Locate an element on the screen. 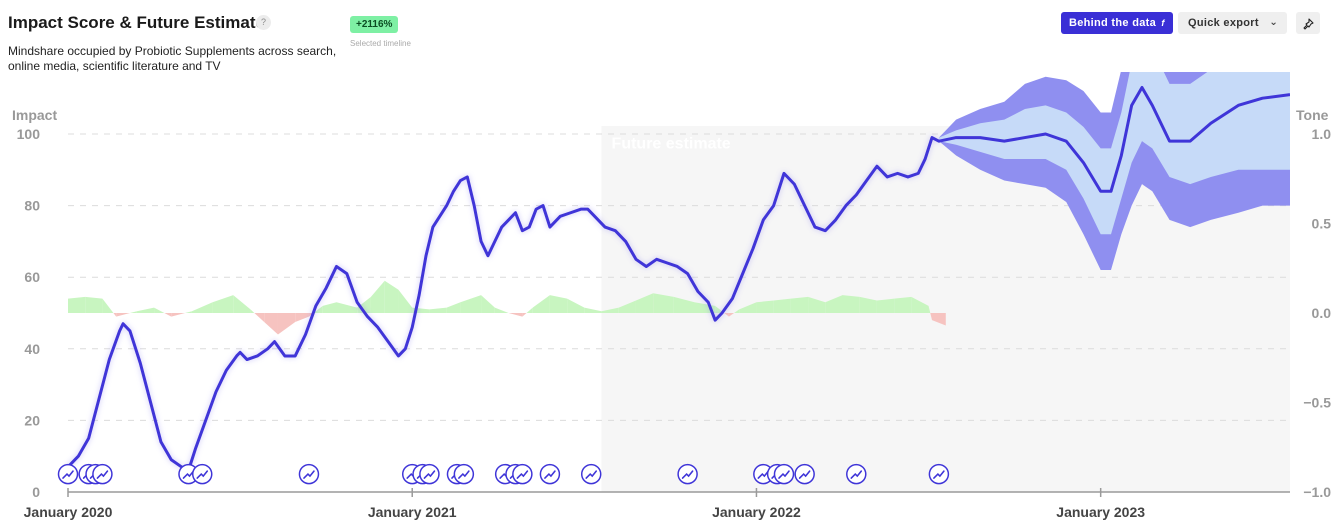  y-axis-title-impact: Impact is located at coordinates (34, 115).